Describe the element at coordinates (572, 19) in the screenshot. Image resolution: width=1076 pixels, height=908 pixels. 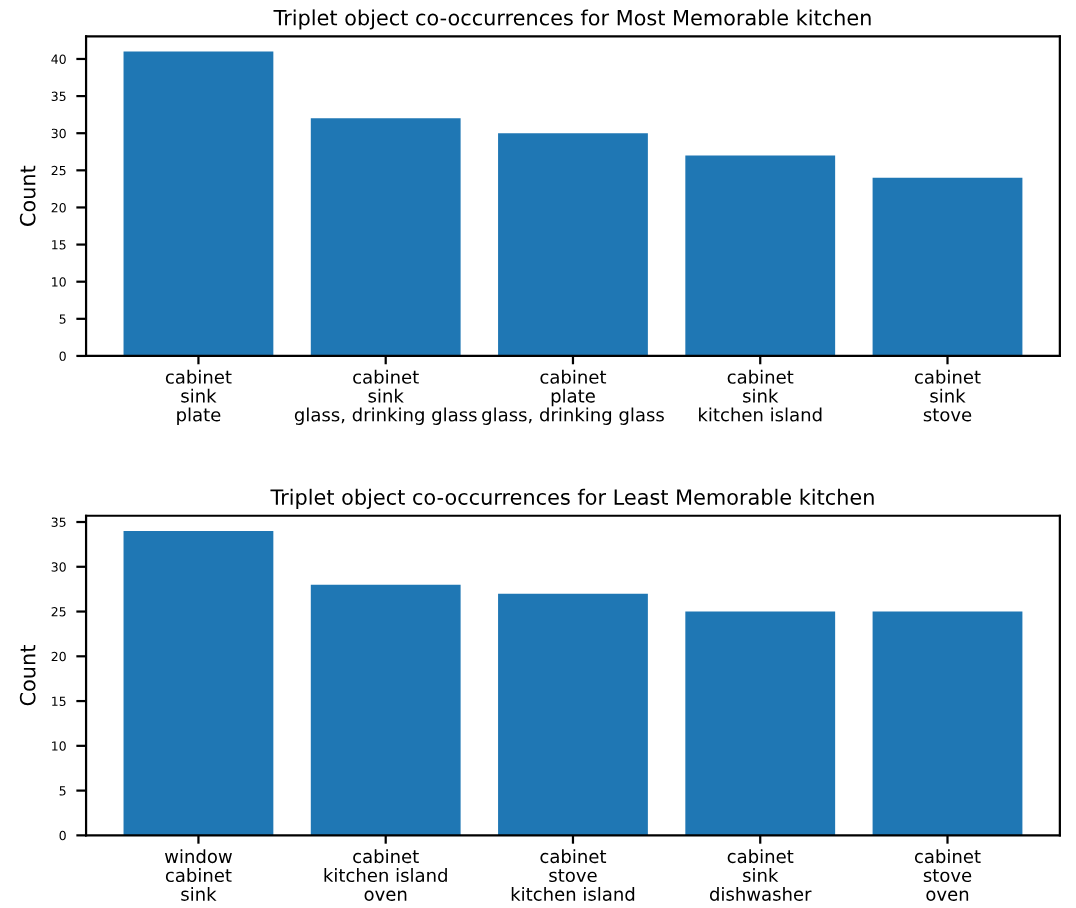
I see `chart-title: Triplet object co-occurrences for Most Memorable kitchen` at that location.